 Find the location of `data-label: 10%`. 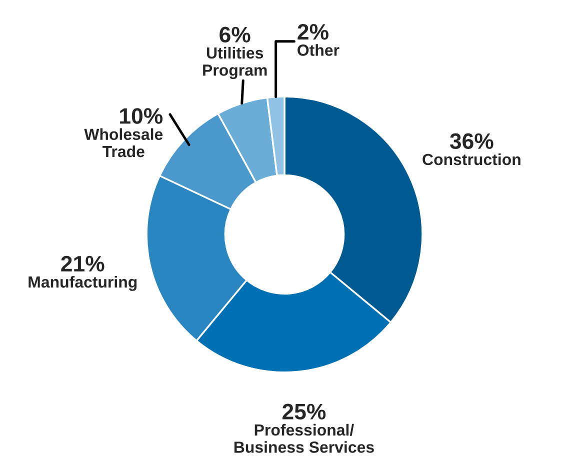

data-label: 10% is located at coordinates (141, 116).